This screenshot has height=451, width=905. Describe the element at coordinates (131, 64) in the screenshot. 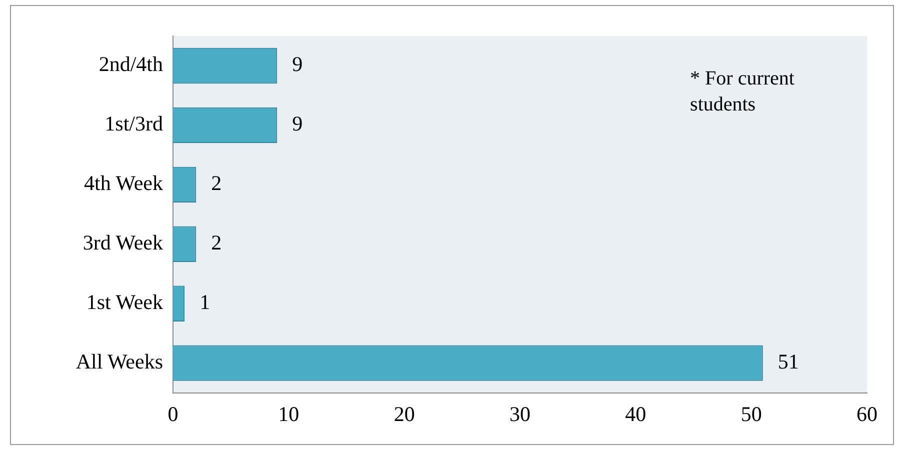

I see `y-tick-label: 2nd/4th` at that location.